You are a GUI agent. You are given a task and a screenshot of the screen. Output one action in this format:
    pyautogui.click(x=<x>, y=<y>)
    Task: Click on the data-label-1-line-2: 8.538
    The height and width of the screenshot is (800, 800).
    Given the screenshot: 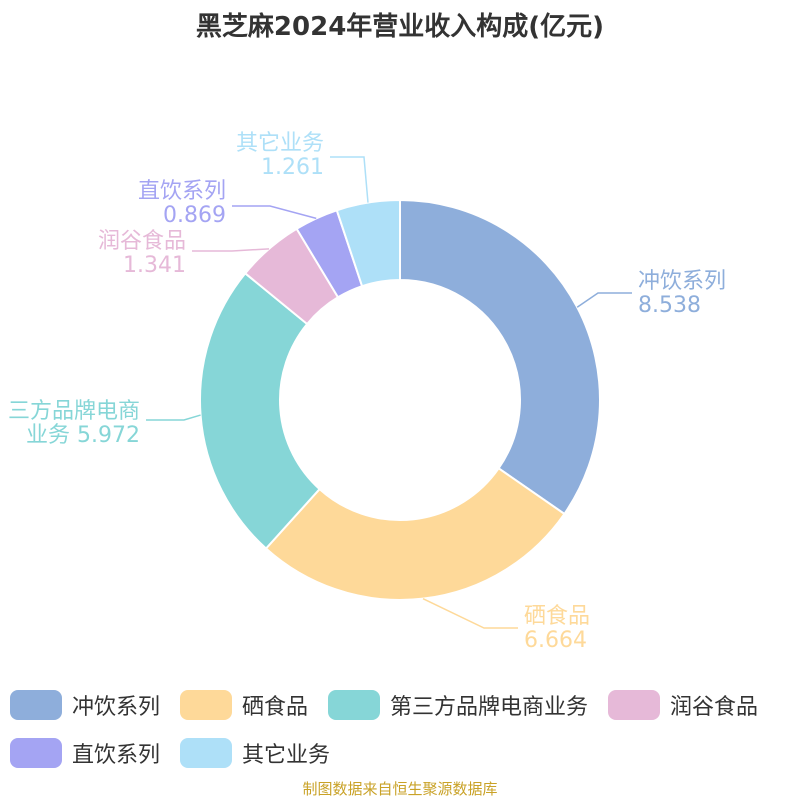 What is the action you would take?
    pyautogui.click(x=669, y=305)
    